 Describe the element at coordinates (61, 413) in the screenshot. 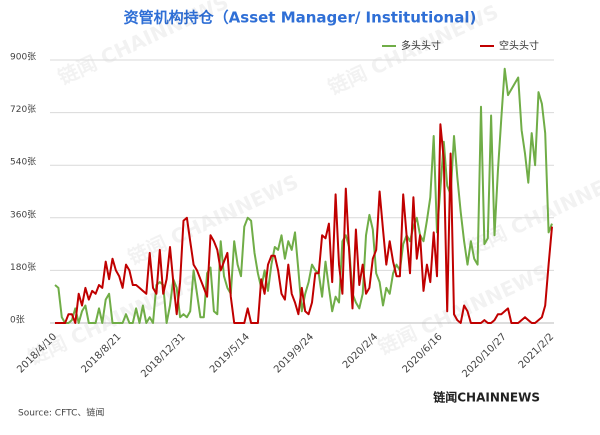

I see `source-note: Source: CFTC、链闻` at that location.